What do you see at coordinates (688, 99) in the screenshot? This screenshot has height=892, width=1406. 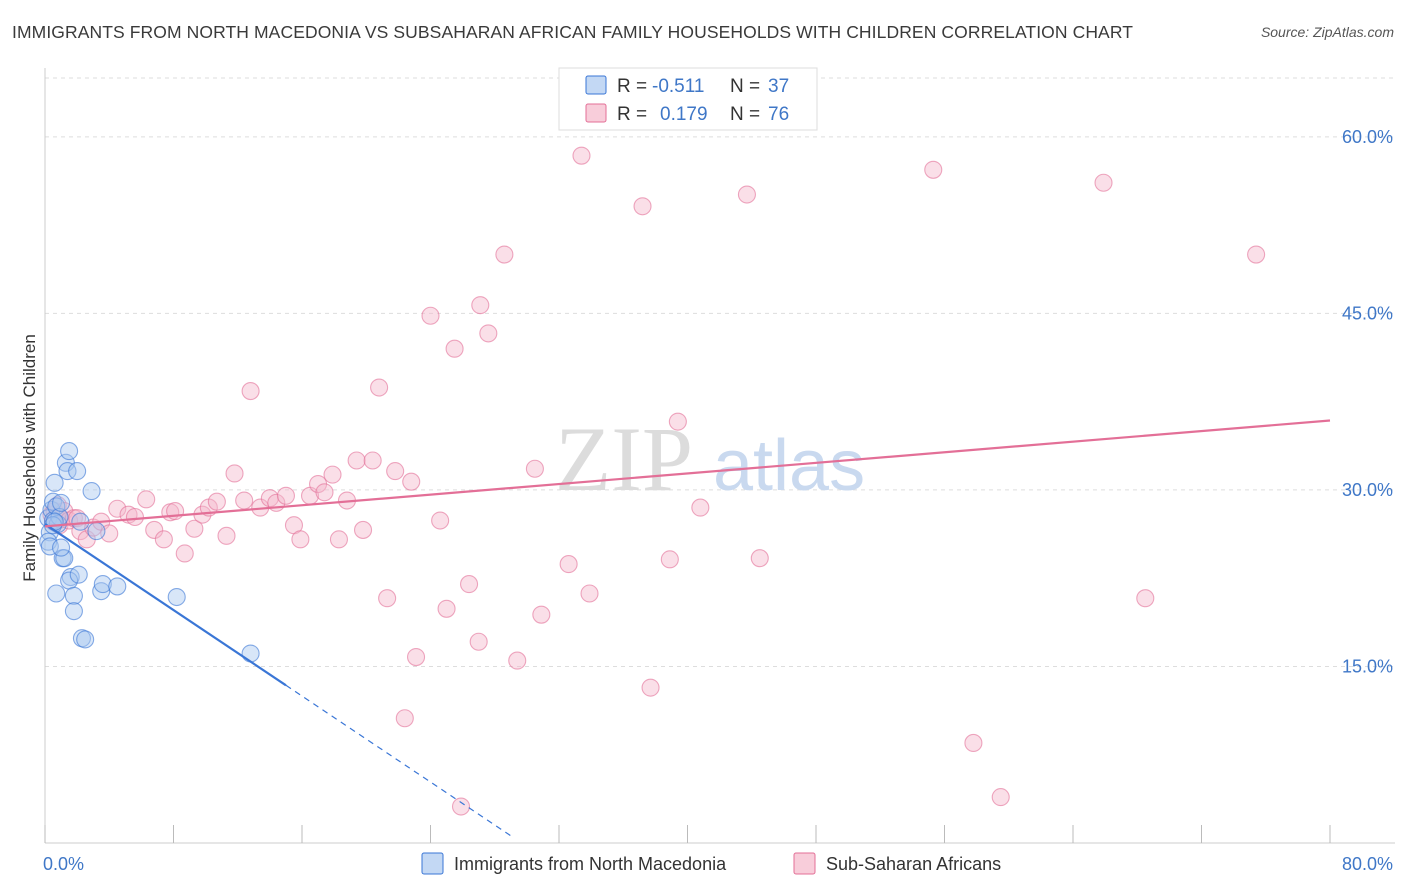 I see `correlation-legend: R = -0.511 N = 37 R = 0.179 N = 76` at bounding box center [688, 99].